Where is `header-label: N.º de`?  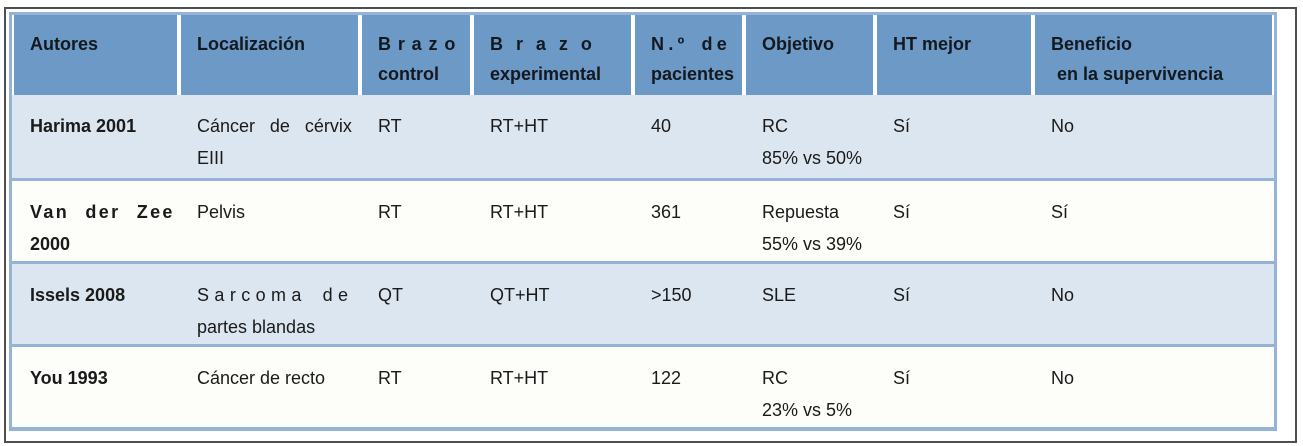 header-label: N.º de is located at coordinates (691, 44).